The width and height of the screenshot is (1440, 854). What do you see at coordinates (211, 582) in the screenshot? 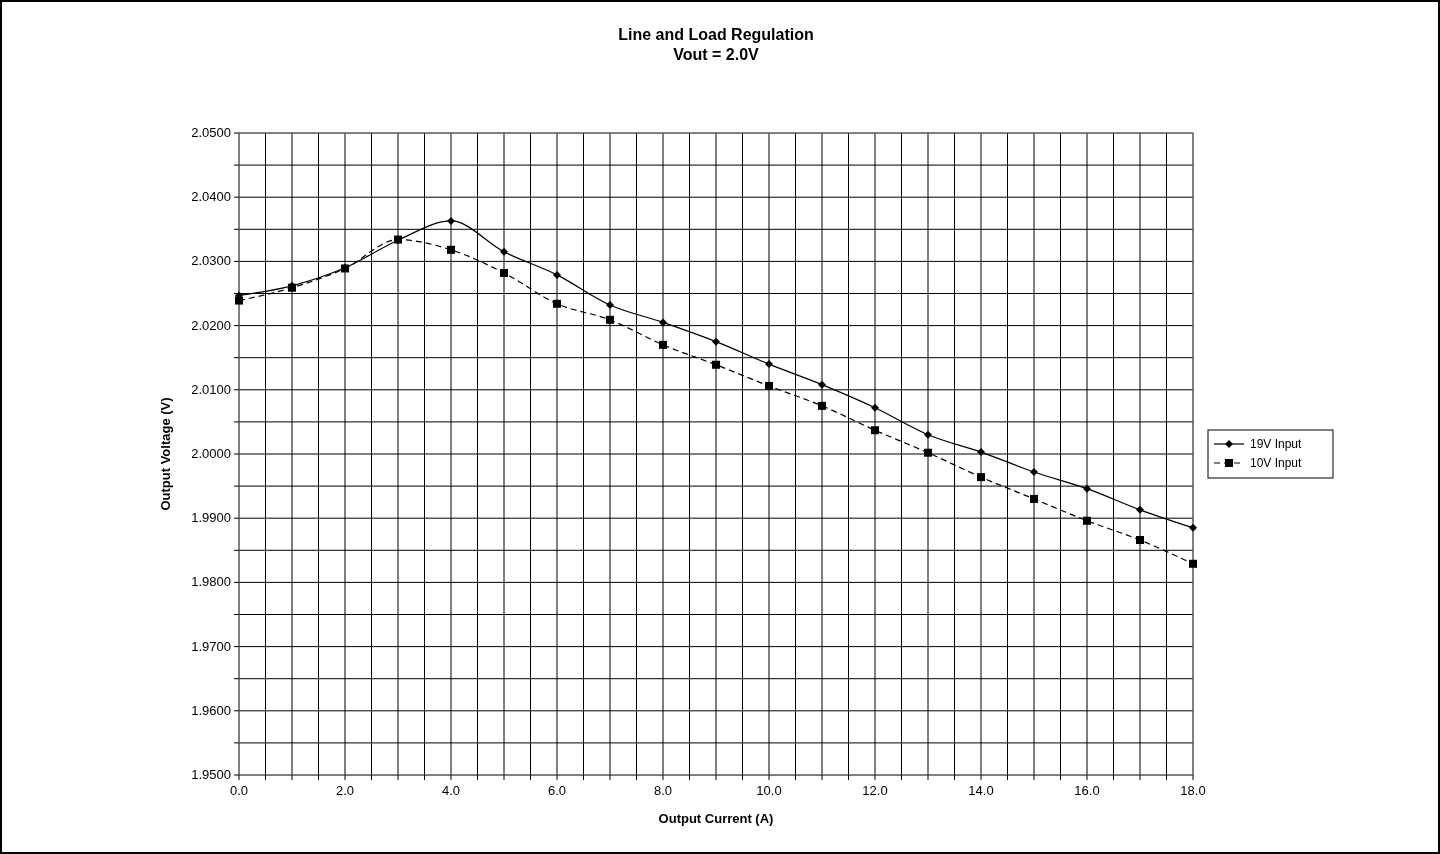
I see `y-tick-label: 1.9800` at bounding box center [211, 582].